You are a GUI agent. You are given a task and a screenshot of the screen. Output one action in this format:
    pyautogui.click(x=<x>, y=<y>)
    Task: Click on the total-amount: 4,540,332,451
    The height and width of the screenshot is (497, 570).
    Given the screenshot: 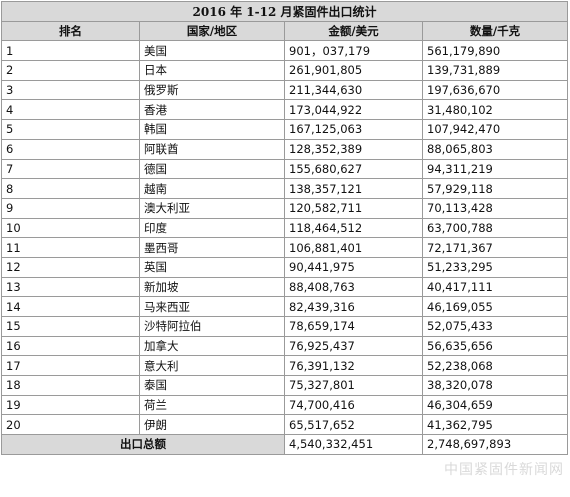 What is the action you would take?
    pyautogui.click(x=353, y=444)
    